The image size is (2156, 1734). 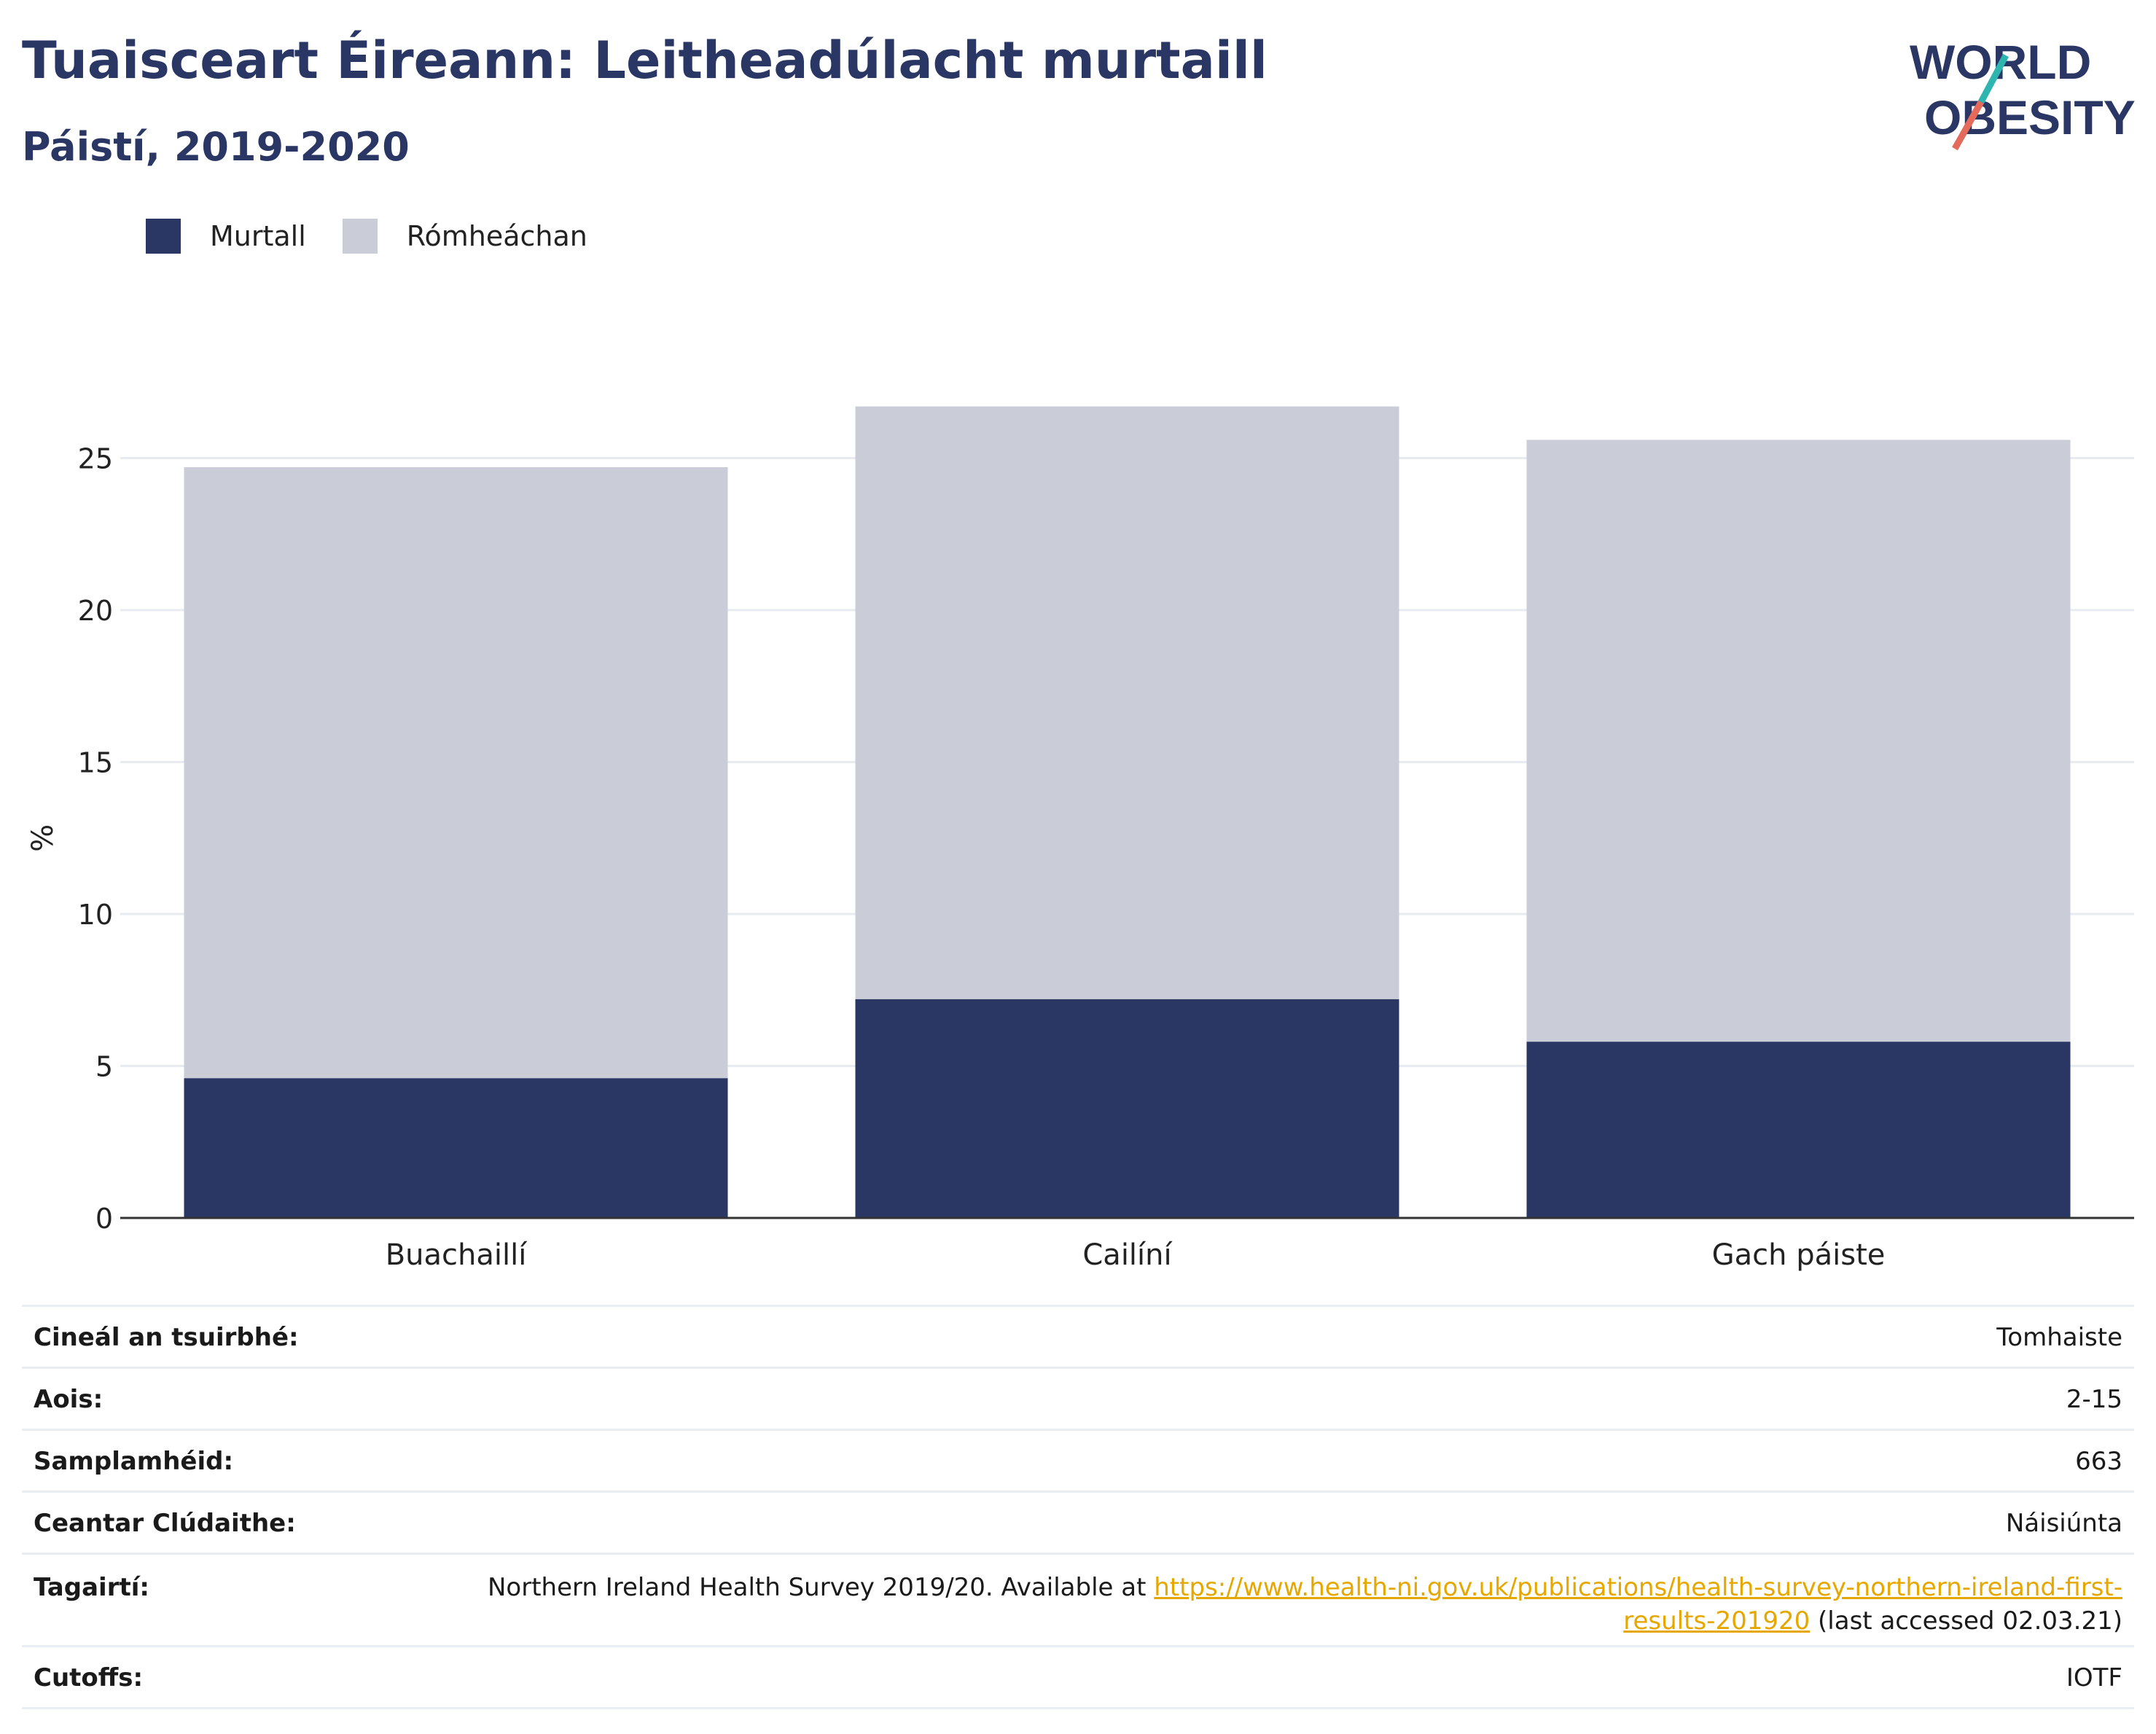 What do you see at coordinates (258, 236) in the screenshot?
I see `legend-label-obese: Murtall` at bounding box center [258, 236].